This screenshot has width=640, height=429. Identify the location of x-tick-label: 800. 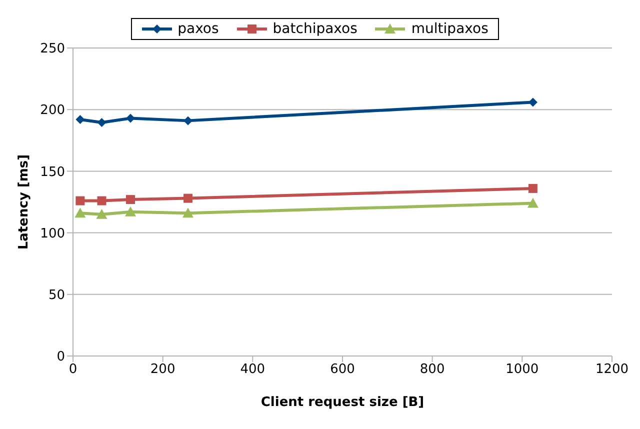
(432, 370).